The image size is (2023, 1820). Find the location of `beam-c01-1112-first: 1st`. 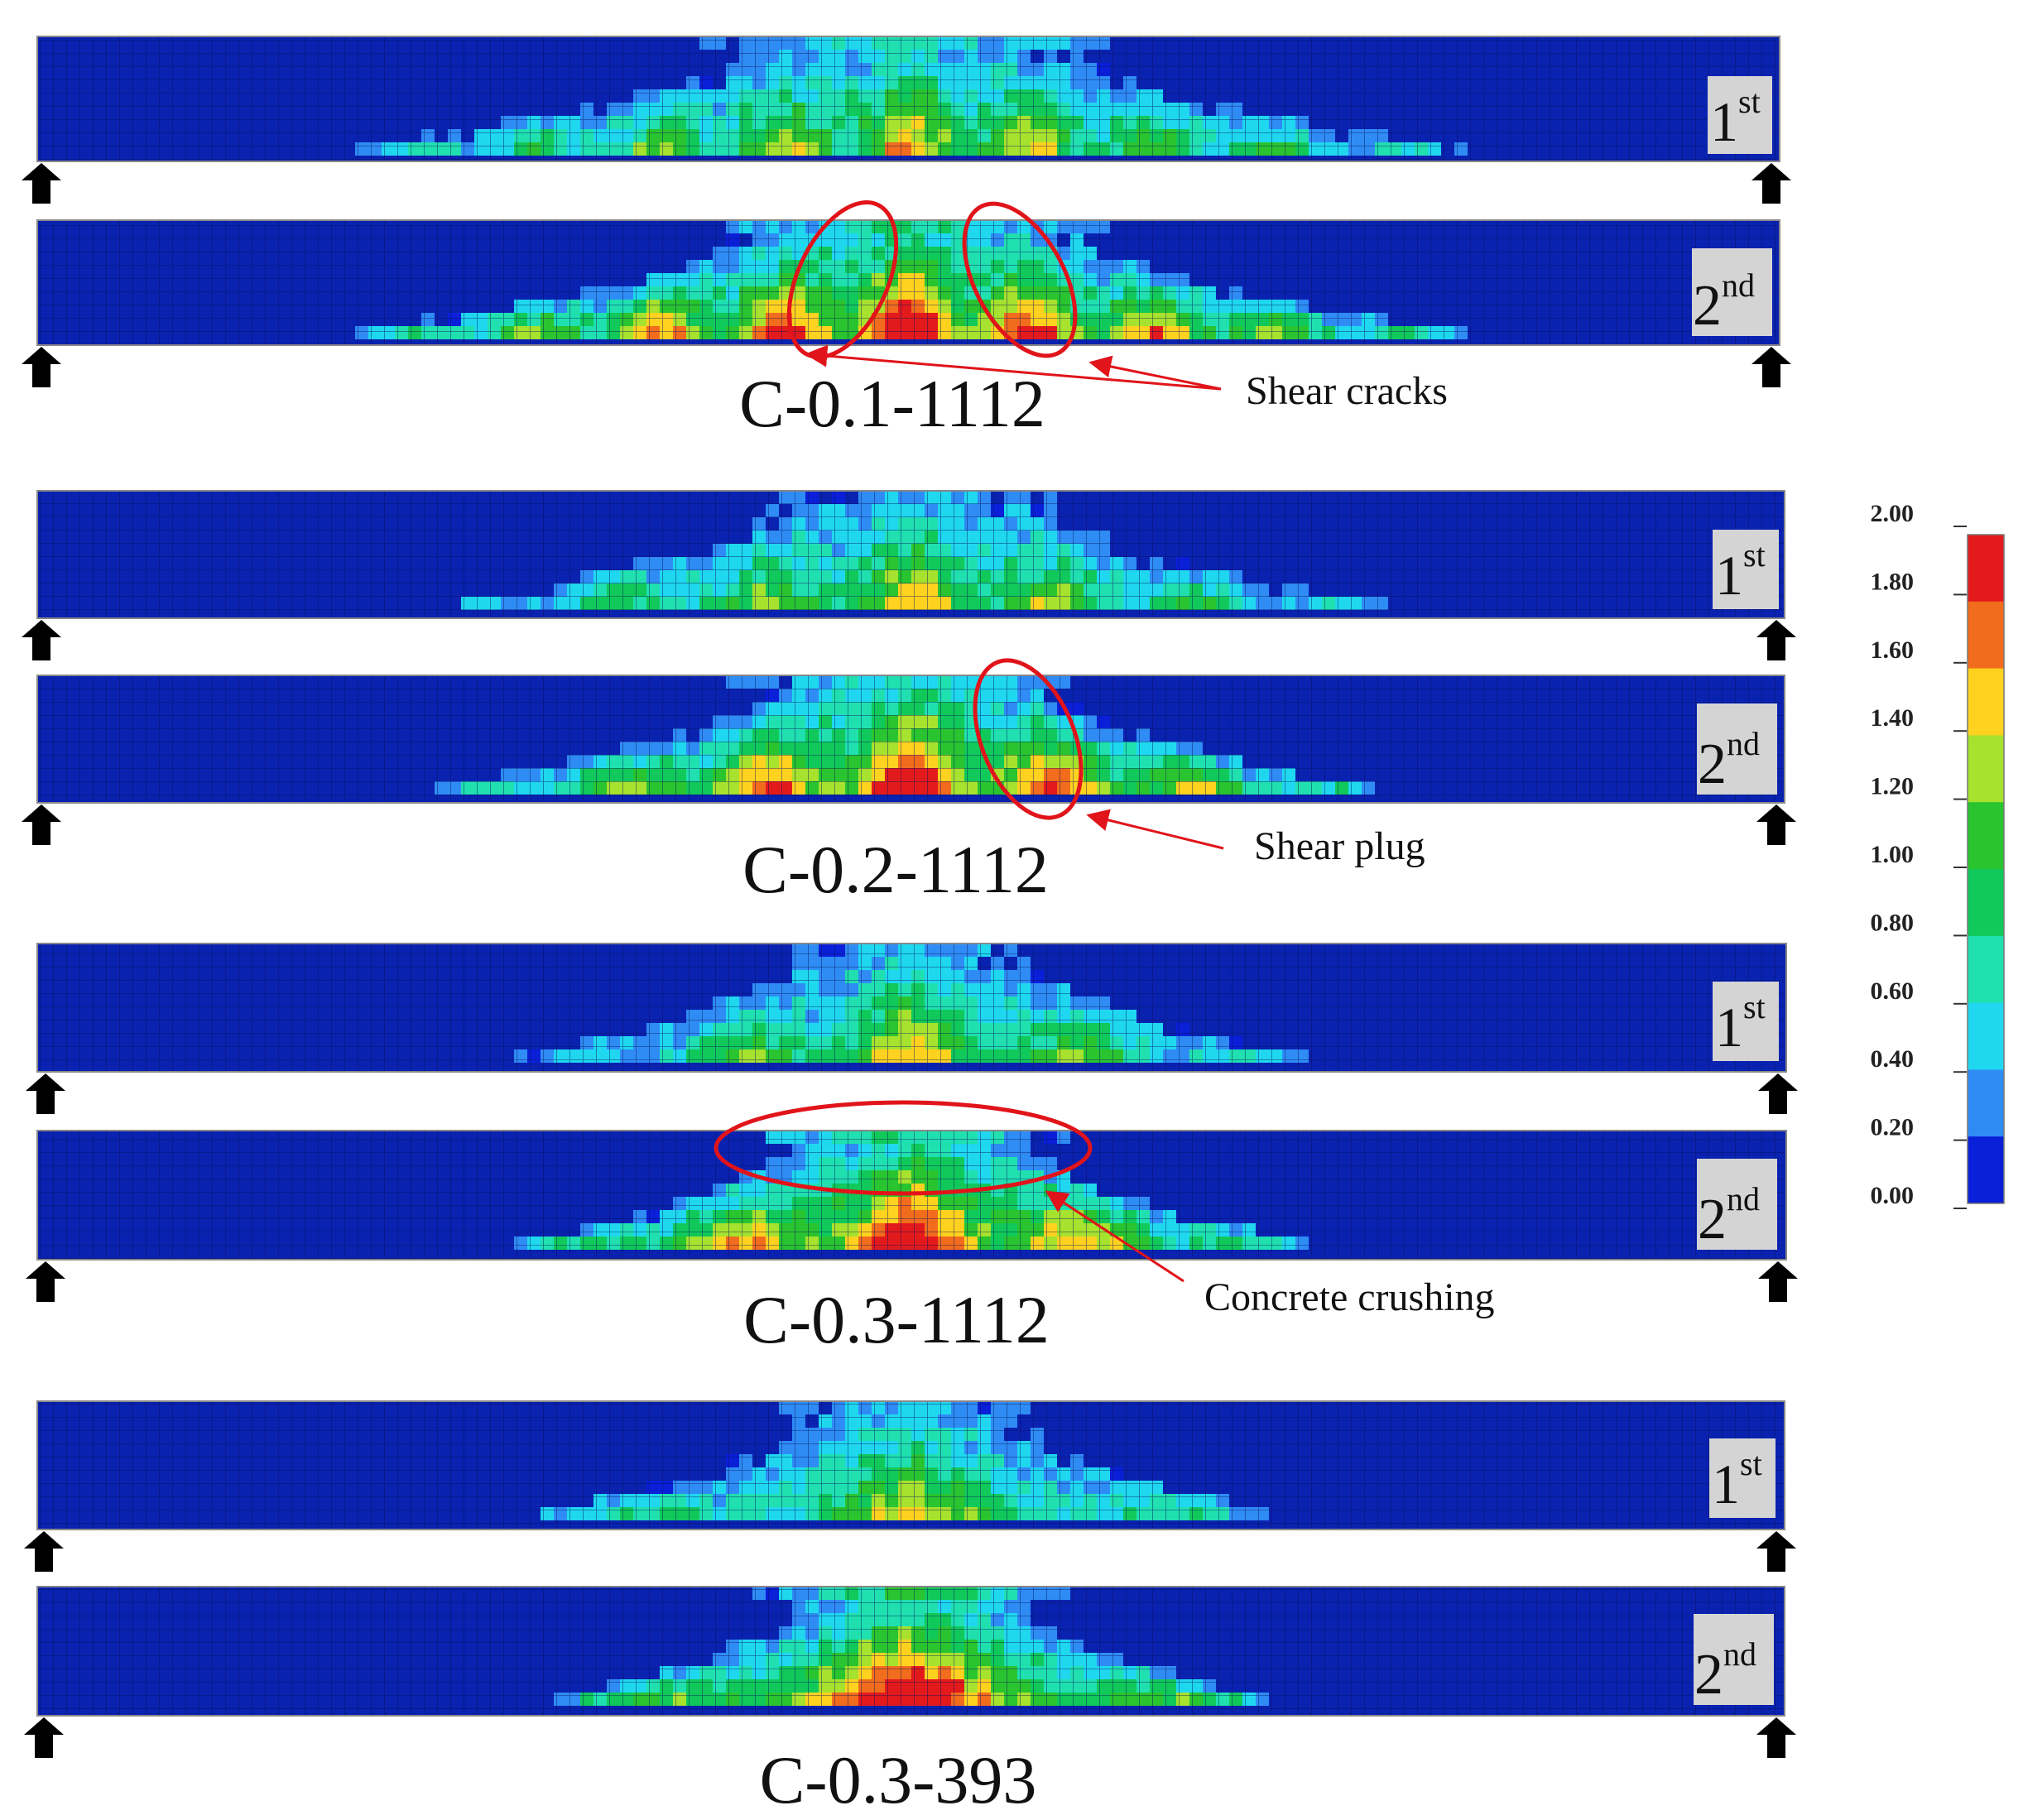

beam-c01-1112-first: 1st is located at coordinates (908, 99).